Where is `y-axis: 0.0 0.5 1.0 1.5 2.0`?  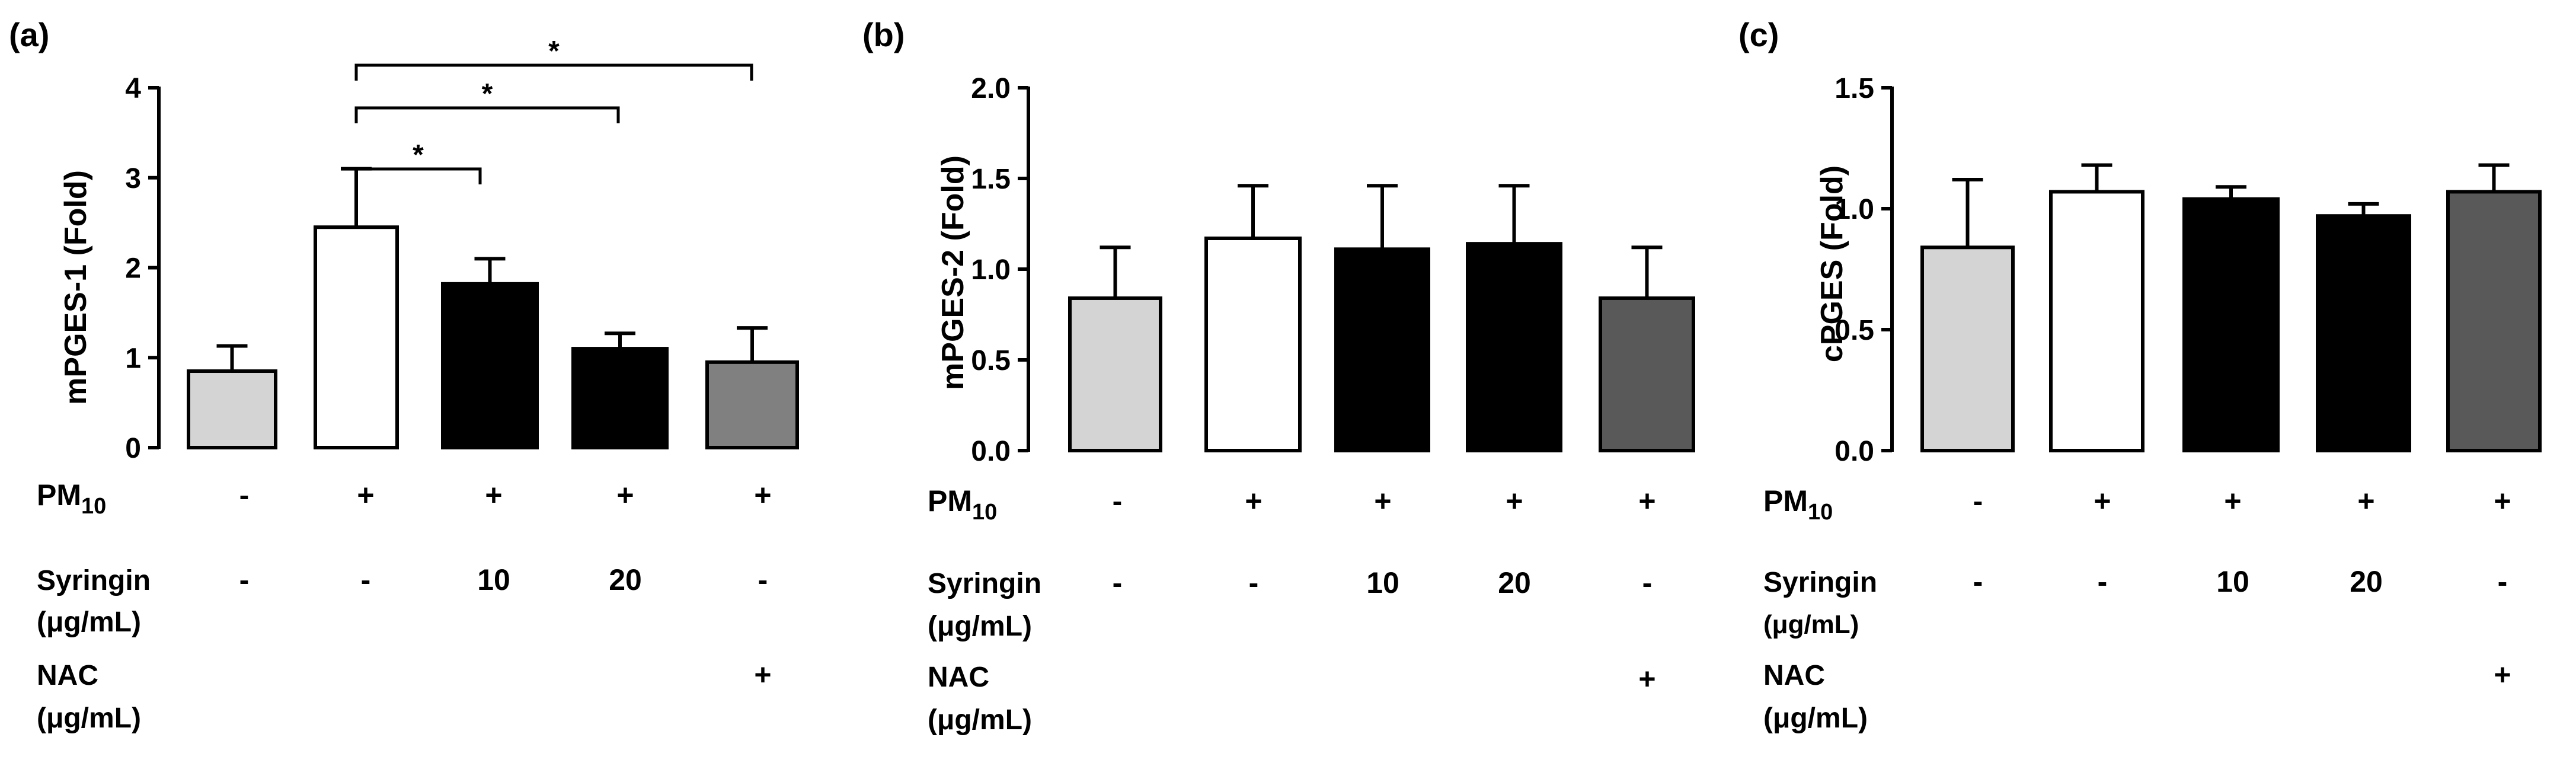 y-axis: 0.0 0.5 1.0 1.5 2.0 is located at coordinates (1000, 270).